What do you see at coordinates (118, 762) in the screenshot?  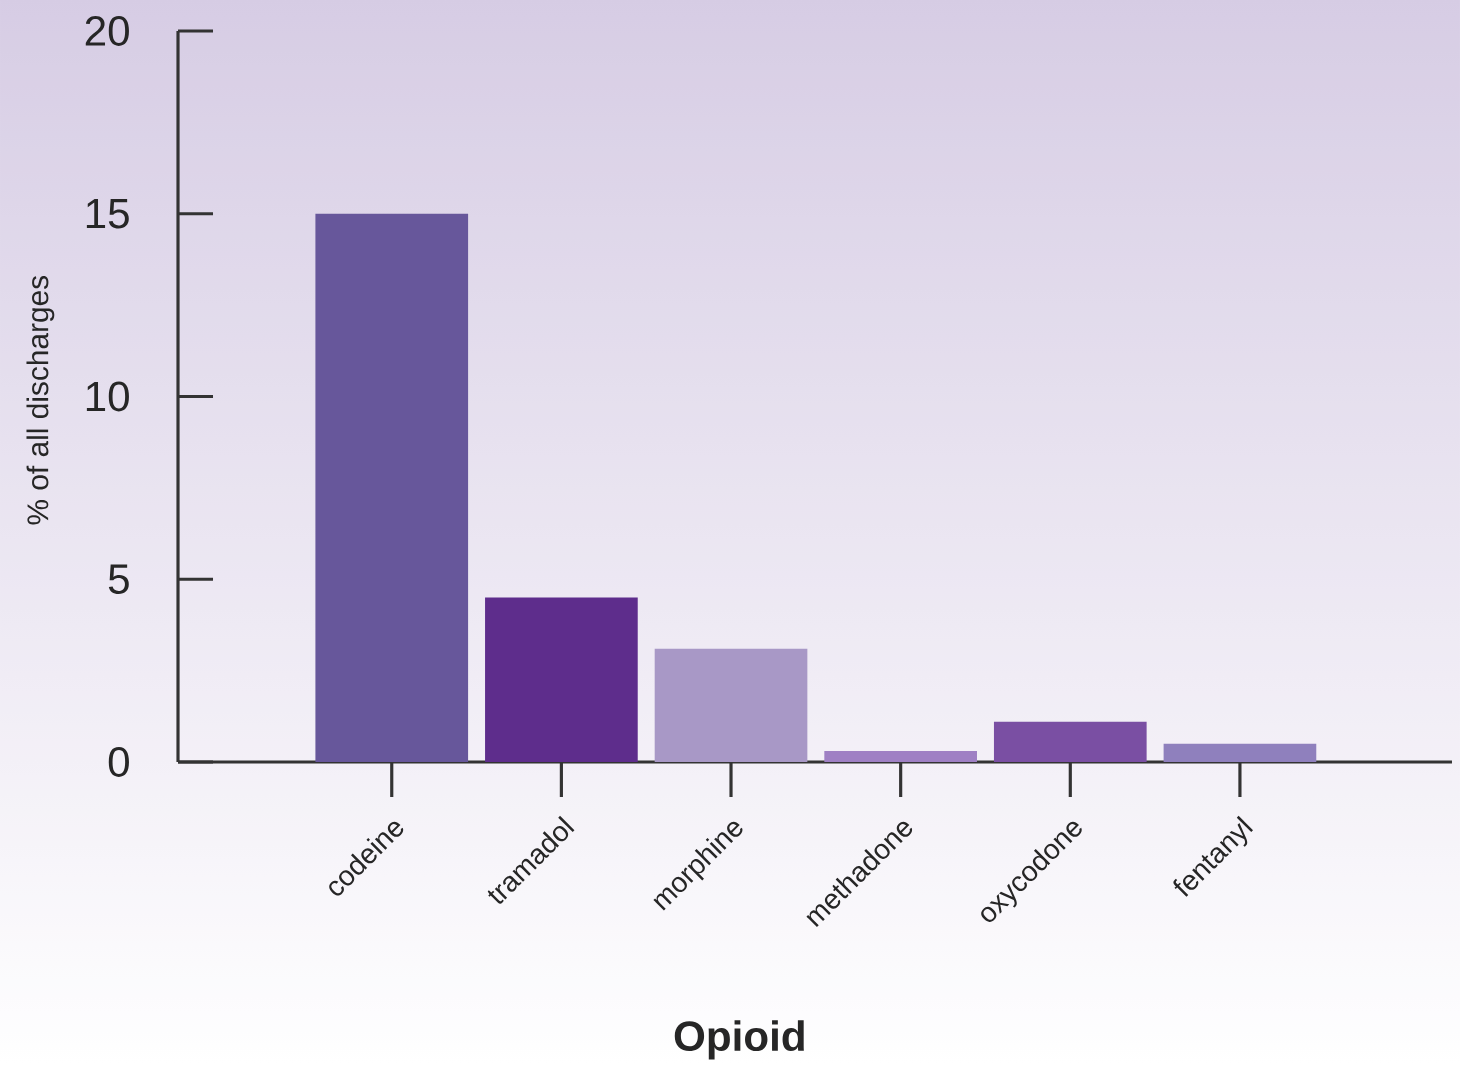 I see `y-tick-label: 0` at bounding box center [118, 762].